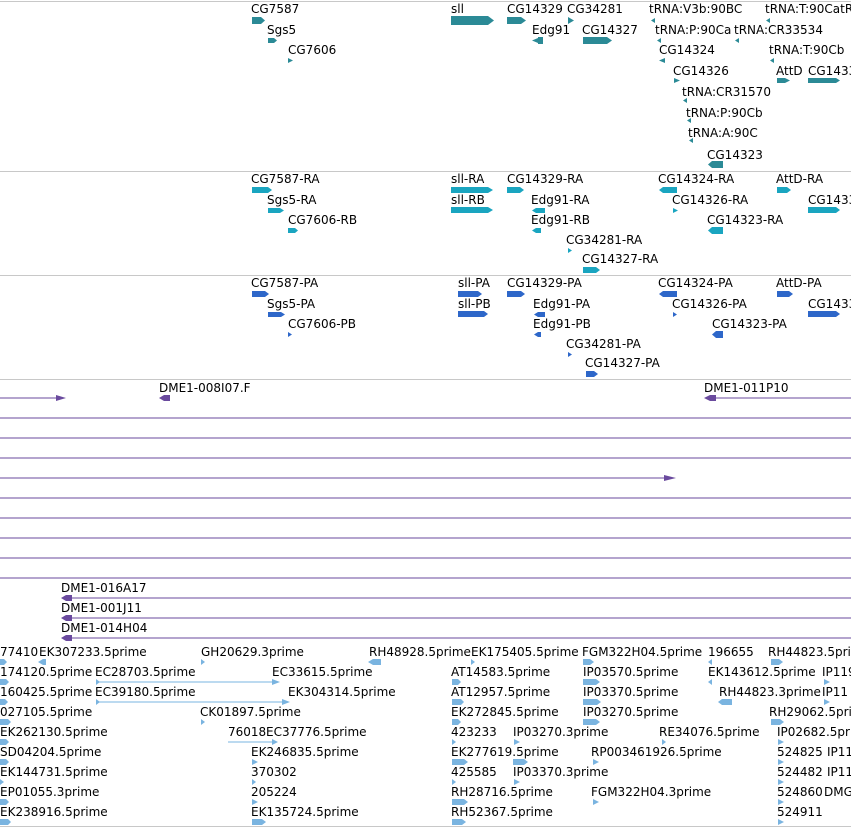 This screenshot has height=827, width=851. What do you see at coordinates (591, 270) in the screenshot?
I see `transcript-glyph-CG14327-RA` at bounding box center [591, 270].